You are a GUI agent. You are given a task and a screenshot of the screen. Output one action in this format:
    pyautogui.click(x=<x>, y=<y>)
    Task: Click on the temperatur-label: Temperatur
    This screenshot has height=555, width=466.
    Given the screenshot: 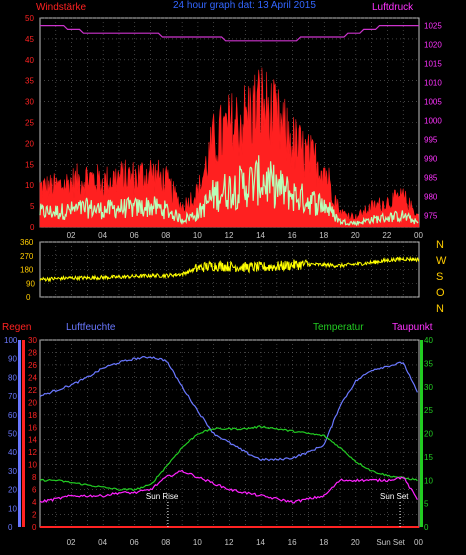 What is the action you would take?
    pyautogui.click(x=338, y=327)
    